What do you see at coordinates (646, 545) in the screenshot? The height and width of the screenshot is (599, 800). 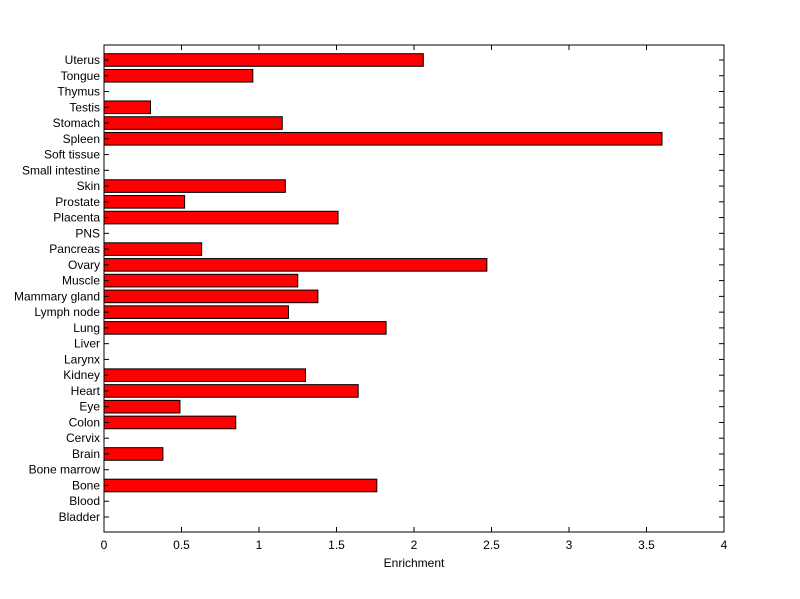 I see `x-tick-label-7: 3.5` at bounding box center [646, 545].